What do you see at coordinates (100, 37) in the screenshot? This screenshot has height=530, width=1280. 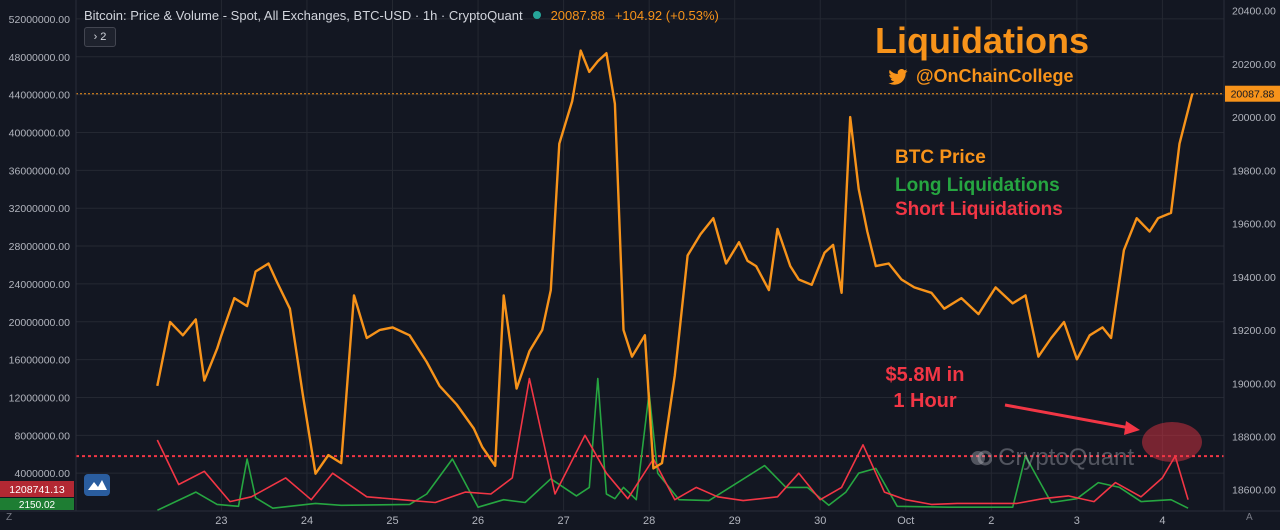 I see `collapse-indicators-button: › 2` at bounding box center [100, 37].